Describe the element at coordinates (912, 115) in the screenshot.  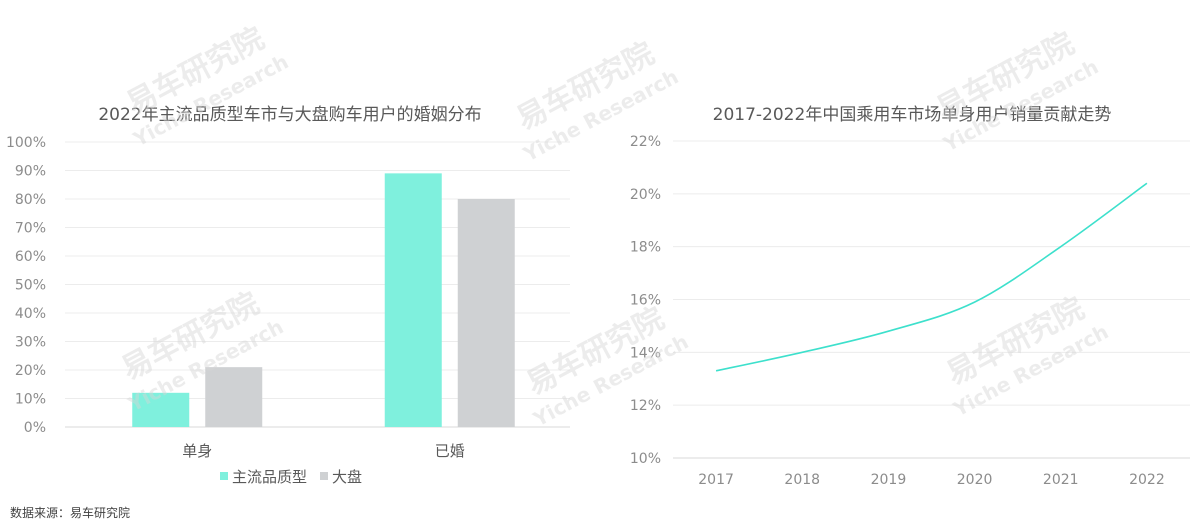
I see `right-chart-title: 2017-2022年中国乘用车市场单身用户销量贡献走势` at that location.